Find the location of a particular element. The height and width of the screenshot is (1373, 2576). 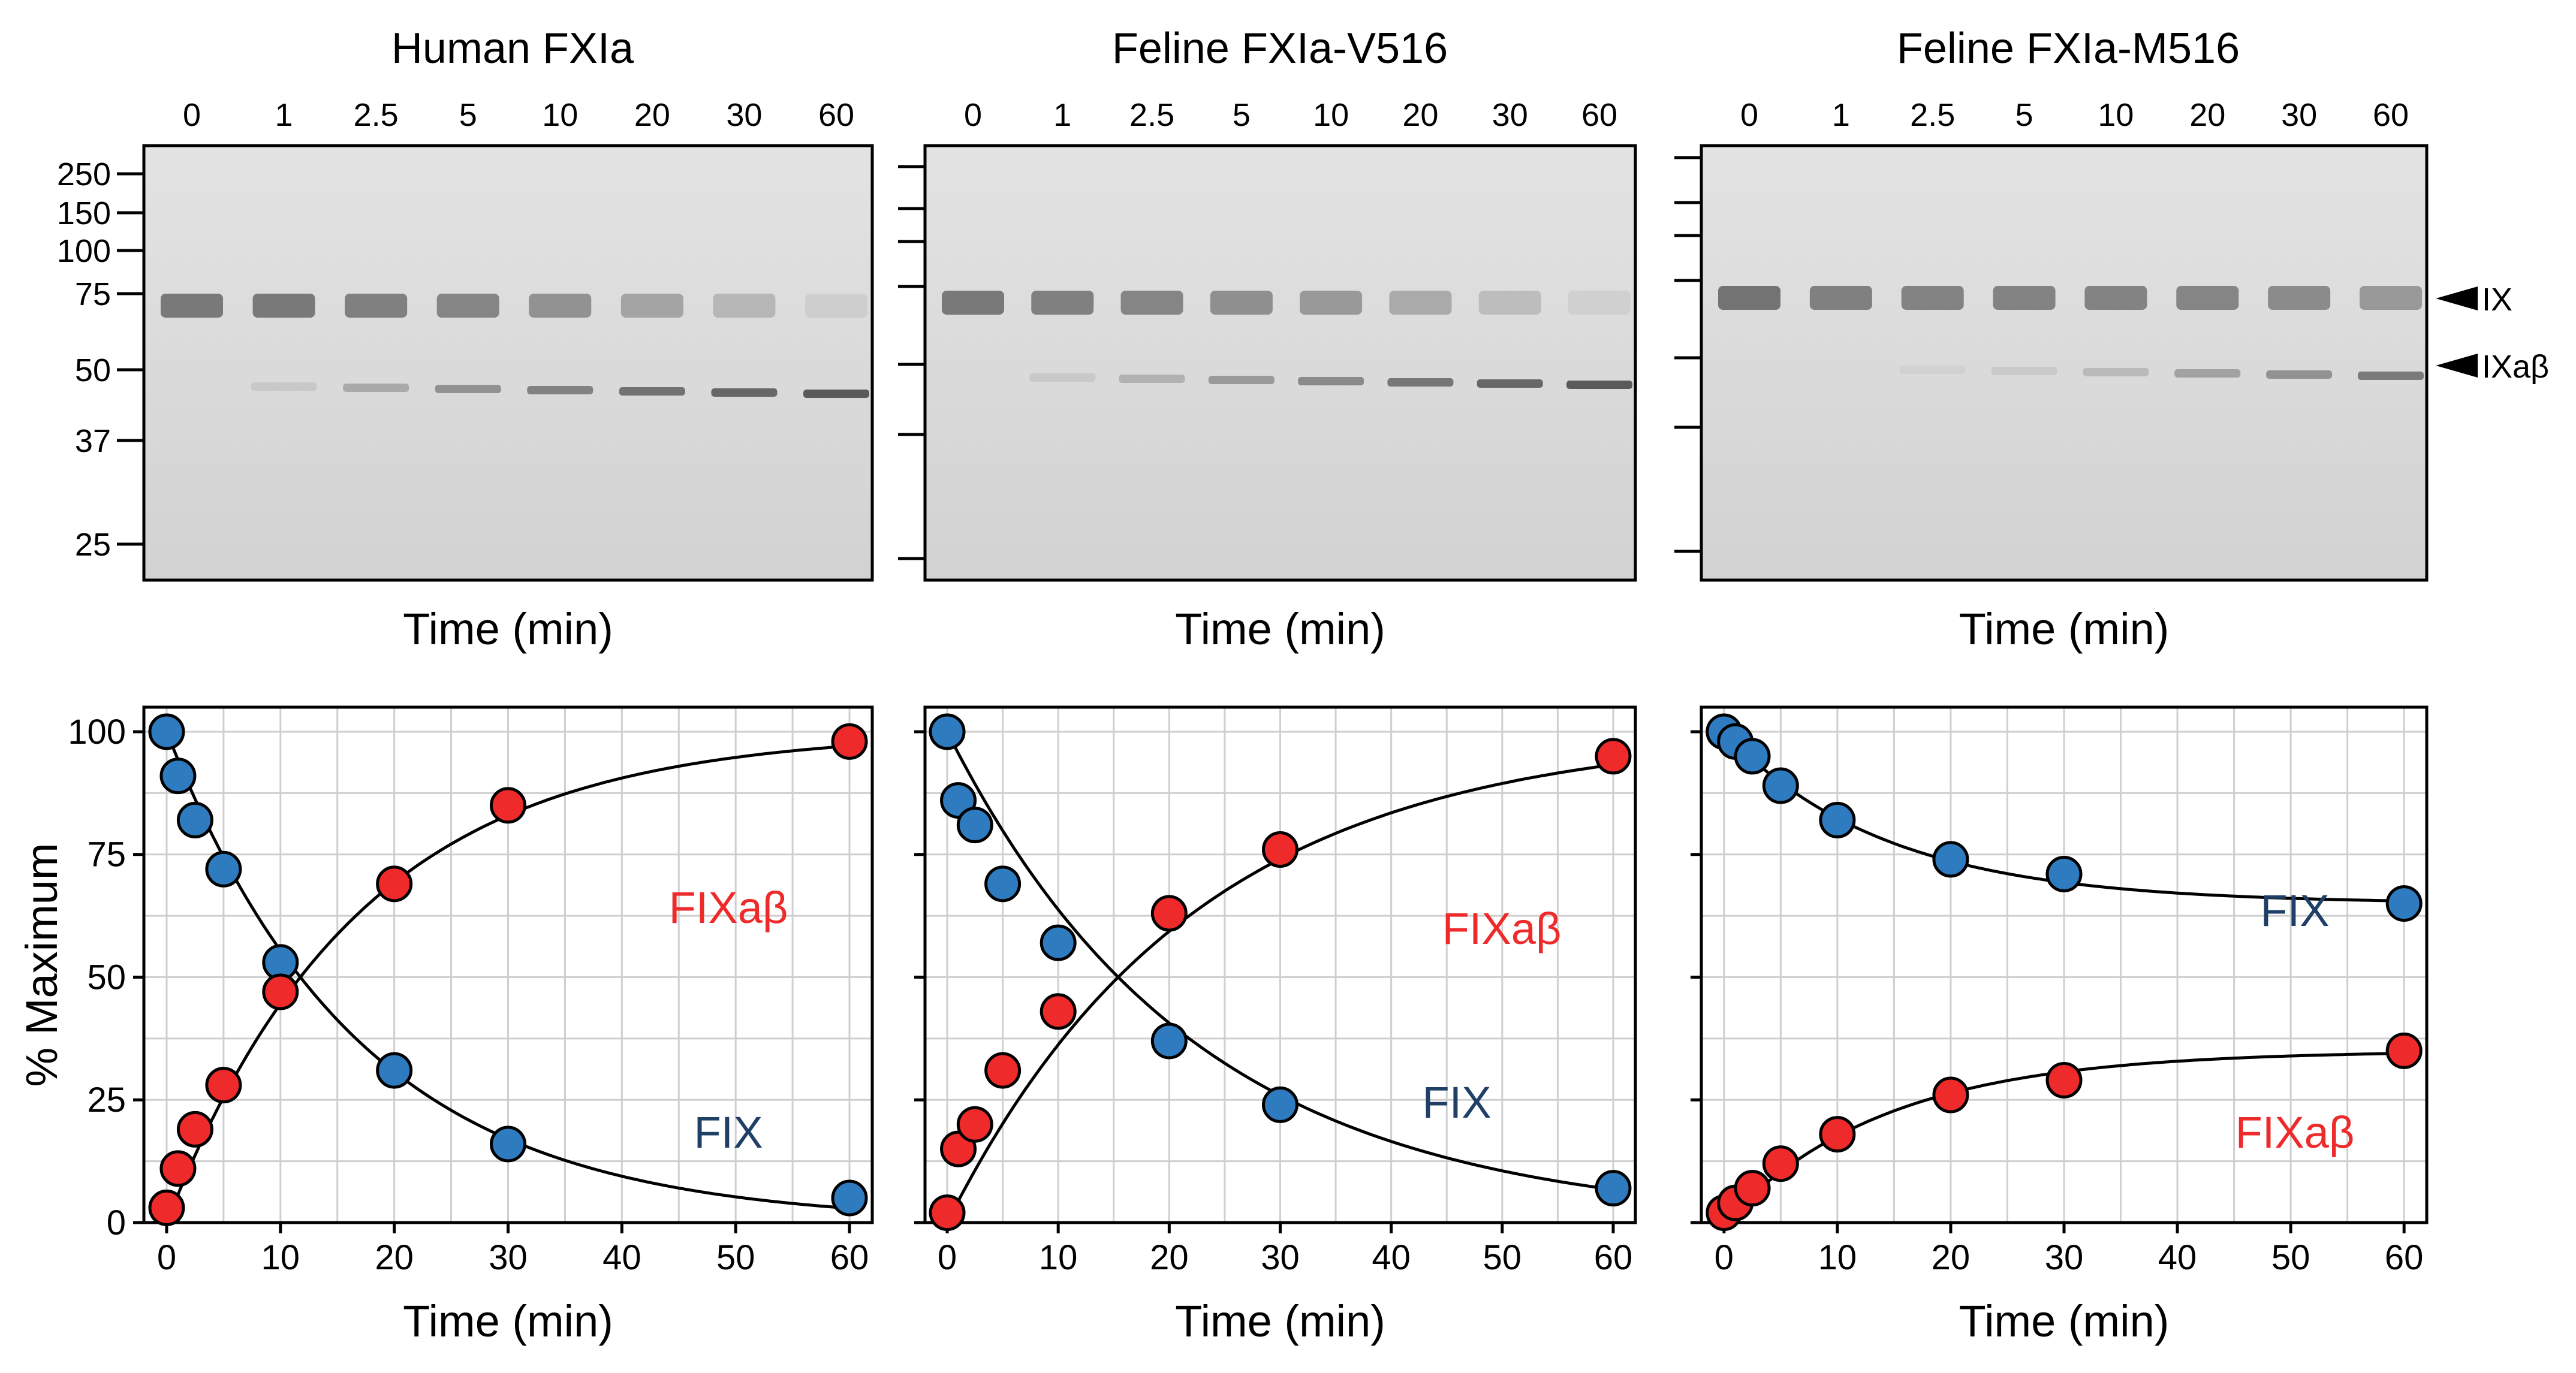

ix-band-label: IX is located at coordinates (2497, 300).